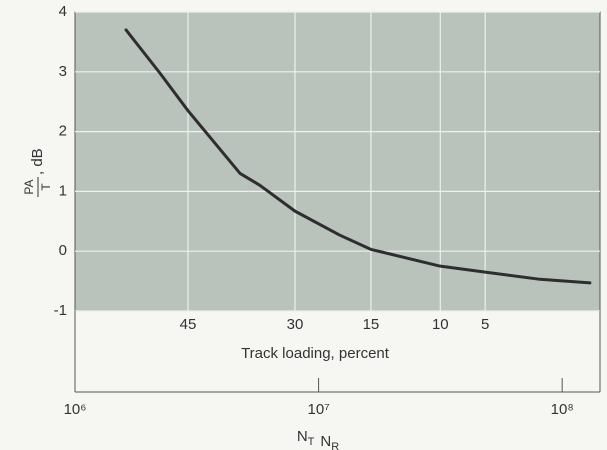 This screenshot has width=607, height=450. I want to click on x-tick-label: 10⁷, so click(319, 409).